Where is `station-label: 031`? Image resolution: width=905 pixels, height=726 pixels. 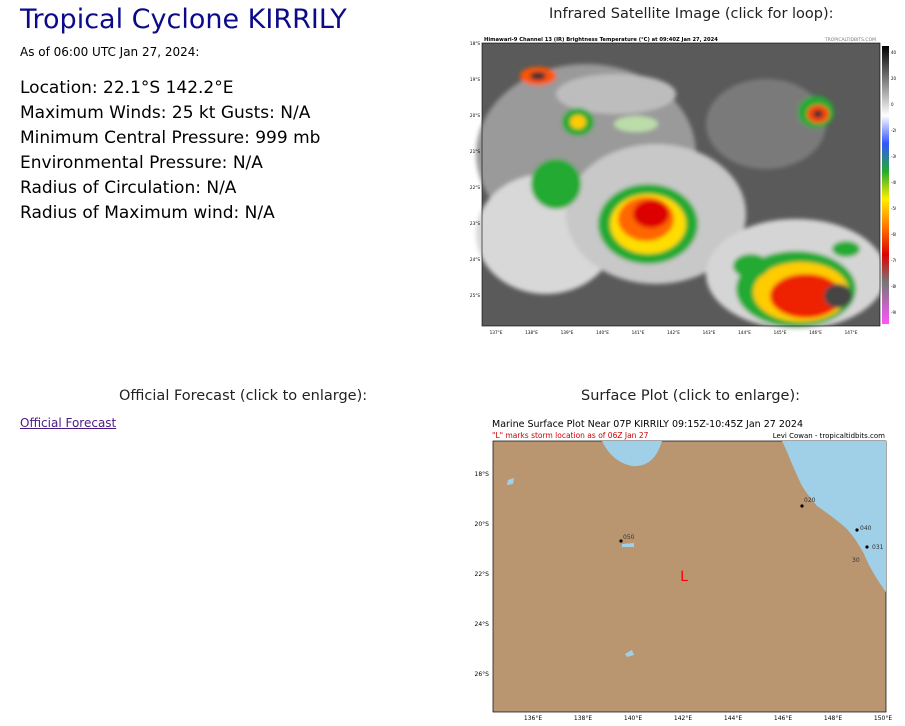 station-label: 031 is located at coordinates (878, 547).